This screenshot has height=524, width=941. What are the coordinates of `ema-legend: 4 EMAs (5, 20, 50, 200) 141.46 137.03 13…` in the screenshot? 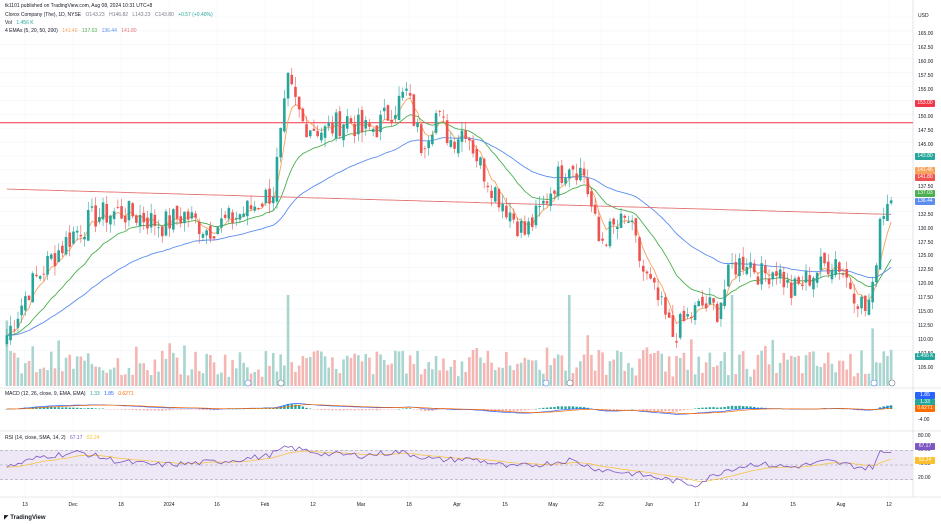 It's located at (72, 31).